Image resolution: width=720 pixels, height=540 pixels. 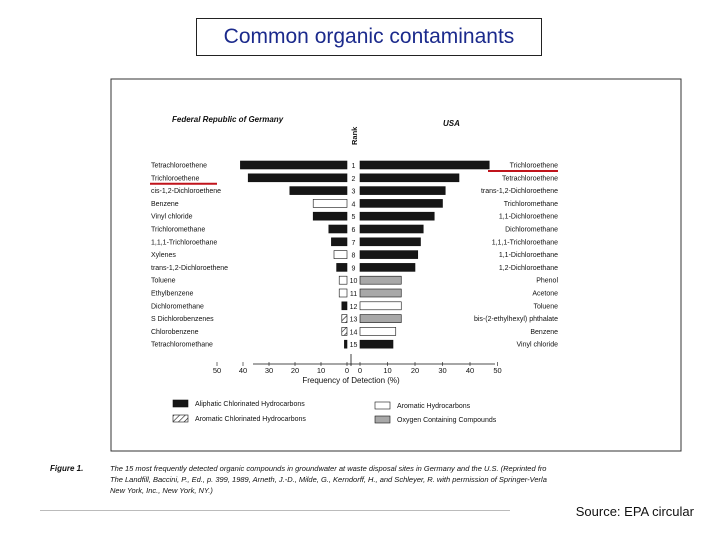 What do you see at coordinates (354, 281) in the screenshot?
I see `rank-number: 10` at bounding box center [354, 281].